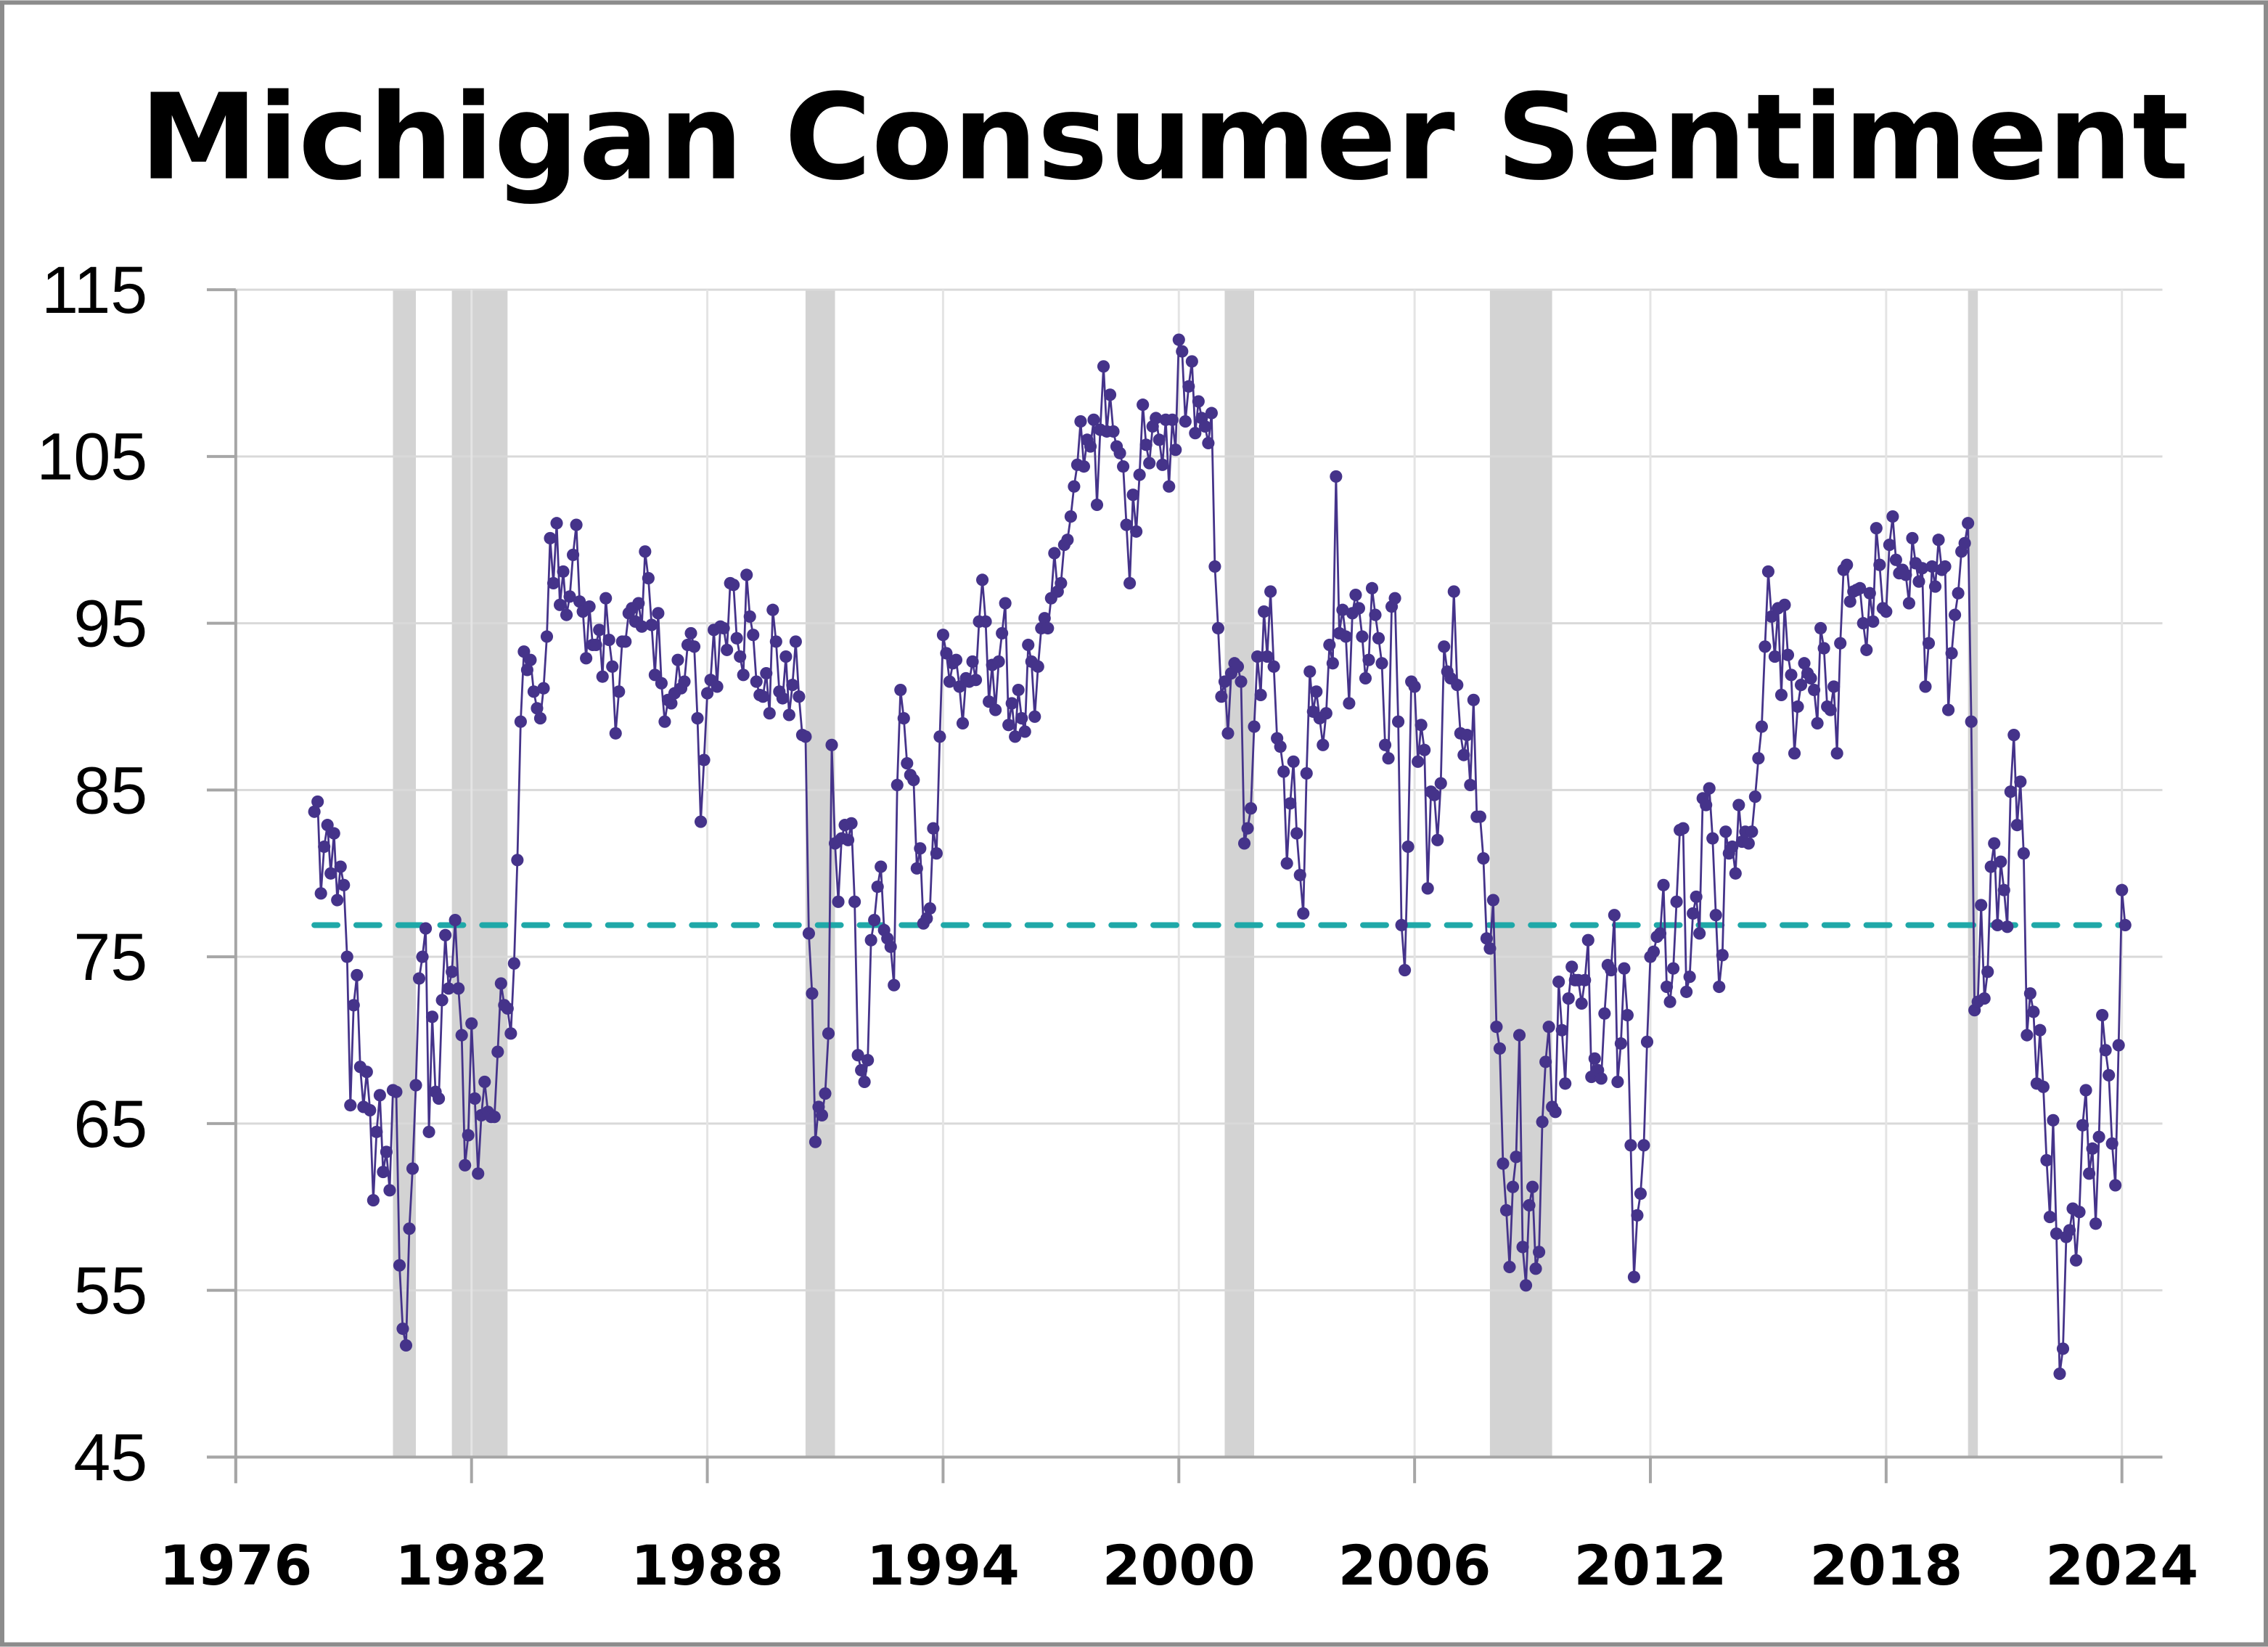 This screenshot has height=1647, width=2268. Describe the element at coordinates (110, 957) in the screenshot. I see `y-tick-label: 75` at that location.